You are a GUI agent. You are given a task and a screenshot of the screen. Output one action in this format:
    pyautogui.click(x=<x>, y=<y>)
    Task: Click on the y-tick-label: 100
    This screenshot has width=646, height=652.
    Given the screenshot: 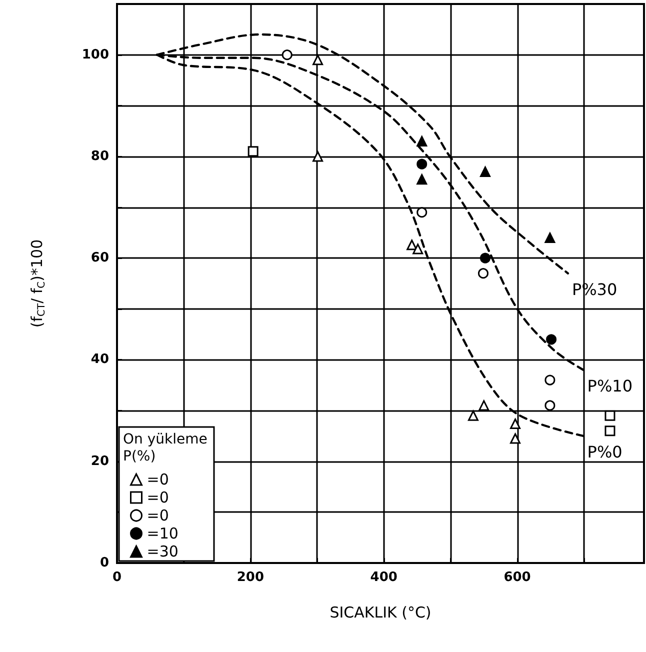 What is the action you would take?
    pyautogui.click(x=95, y=54)
    